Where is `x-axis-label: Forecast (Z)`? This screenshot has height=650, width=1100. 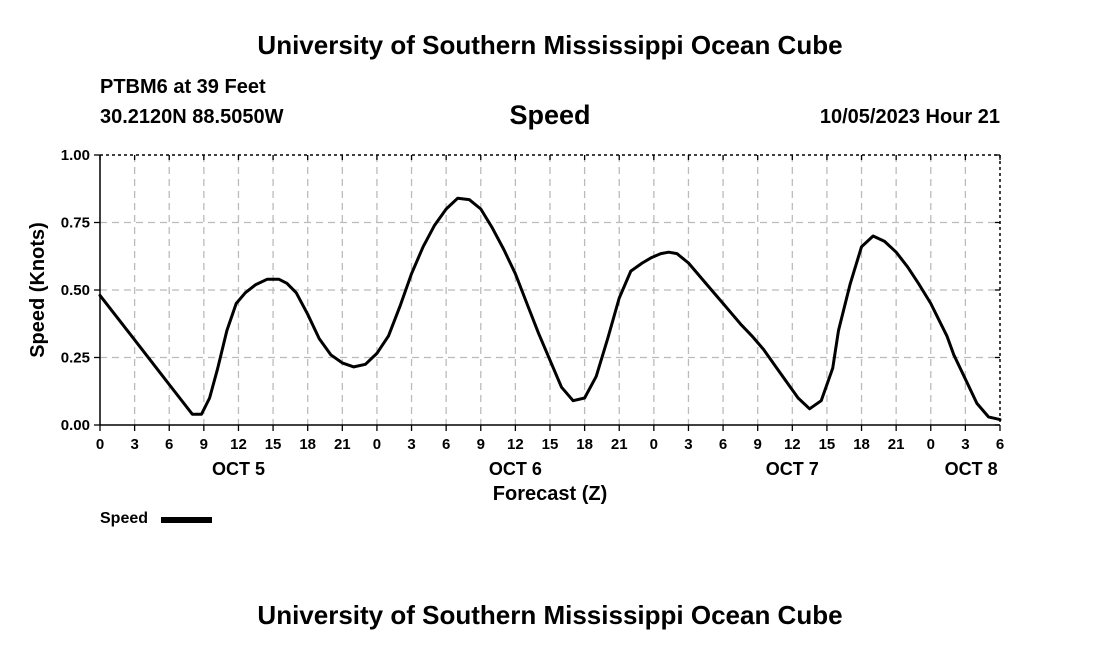 x-axis-label: Forecast (Z) is located at coordinates (550, 494).